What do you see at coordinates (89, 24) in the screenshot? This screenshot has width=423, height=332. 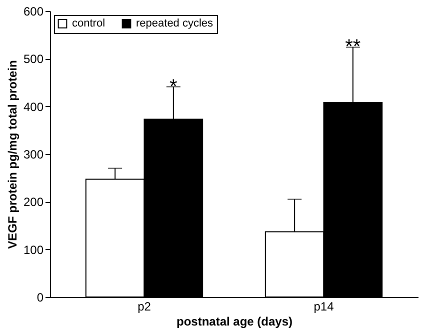 I see `legend-label: control` at bounding box center [89, 24].